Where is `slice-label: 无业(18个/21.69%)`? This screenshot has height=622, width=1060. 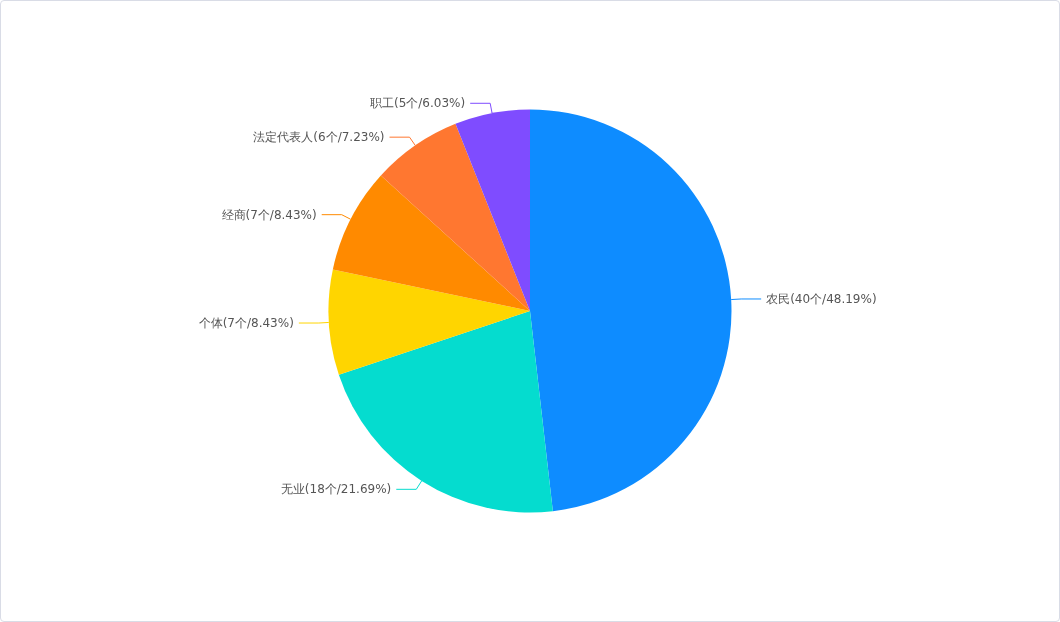
slice-label: 无业(18个/21.69%) is located at coordinates (336, 489).